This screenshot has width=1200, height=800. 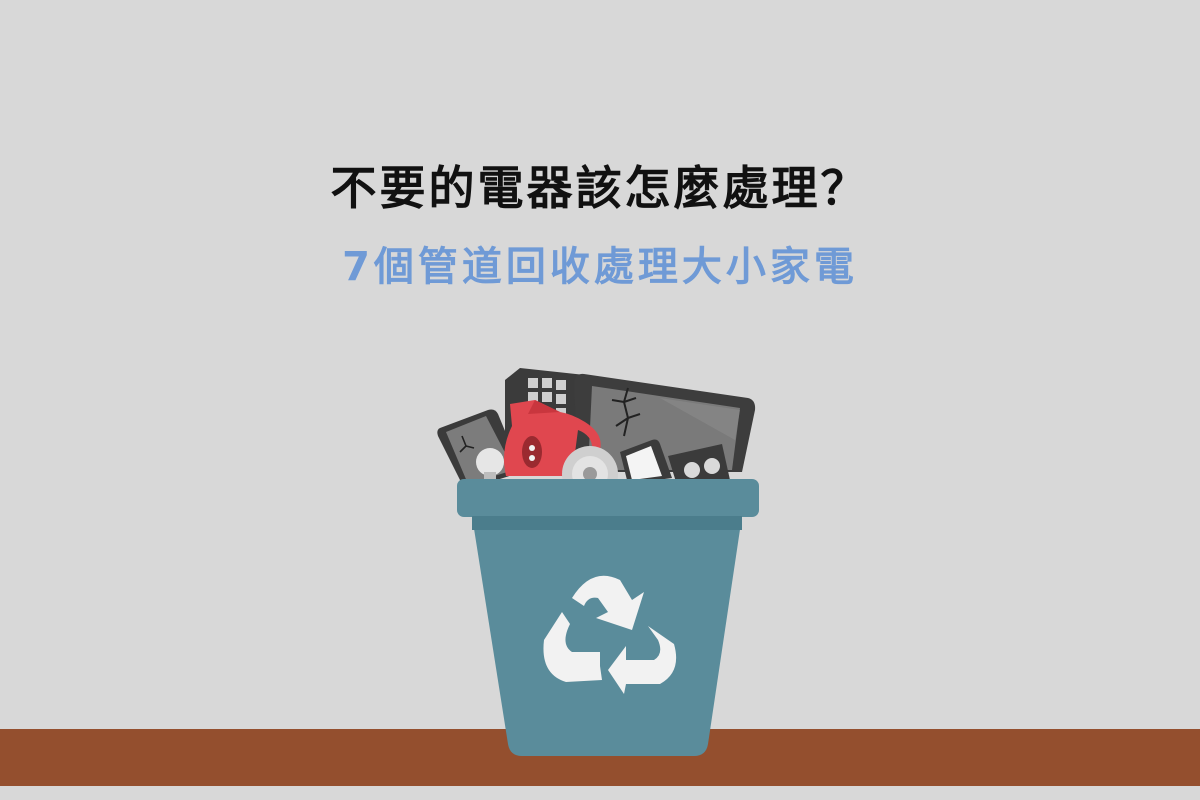 I want to click on recycle-bin-icon, so click(x=608, y=617).